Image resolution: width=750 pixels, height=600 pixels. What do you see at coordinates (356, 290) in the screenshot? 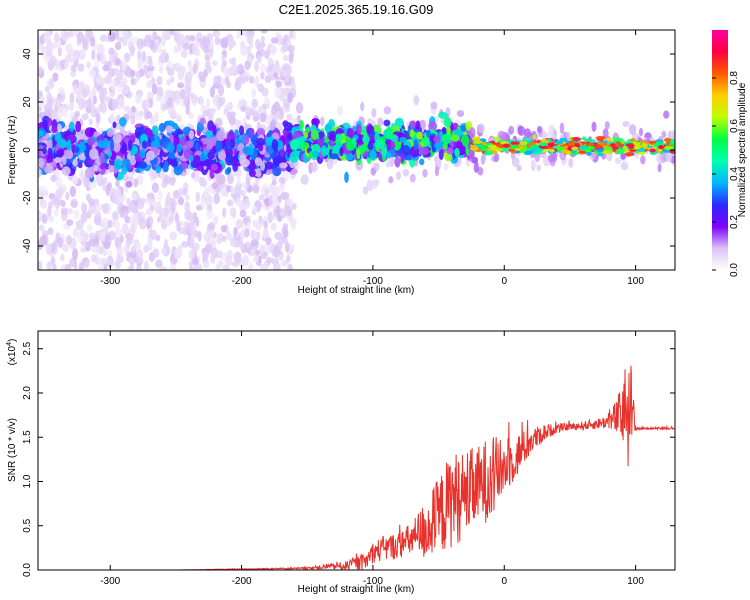
I see `spectrogram-x-label: Height of straight line (km)` at bounding box center [356, 290].